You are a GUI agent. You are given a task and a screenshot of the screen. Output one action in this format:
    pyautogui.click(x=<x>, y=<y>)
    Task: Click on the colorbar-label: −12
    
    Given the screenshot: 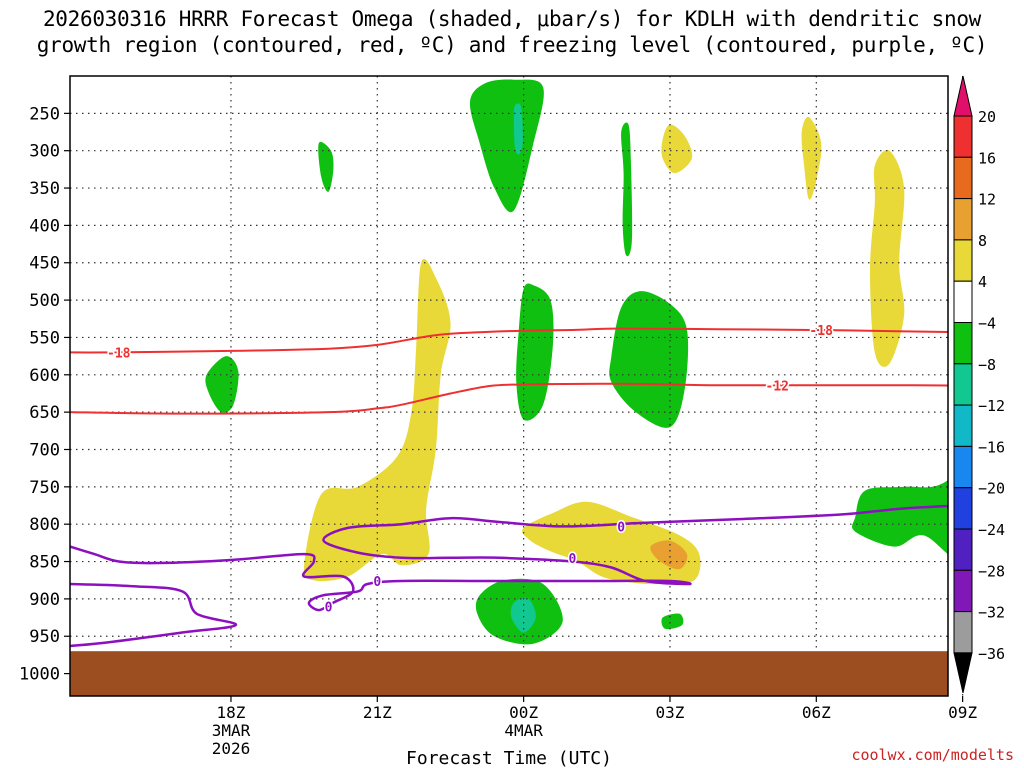 What is the action you would take?
    pyautogui.click(x=991, y=406)
    